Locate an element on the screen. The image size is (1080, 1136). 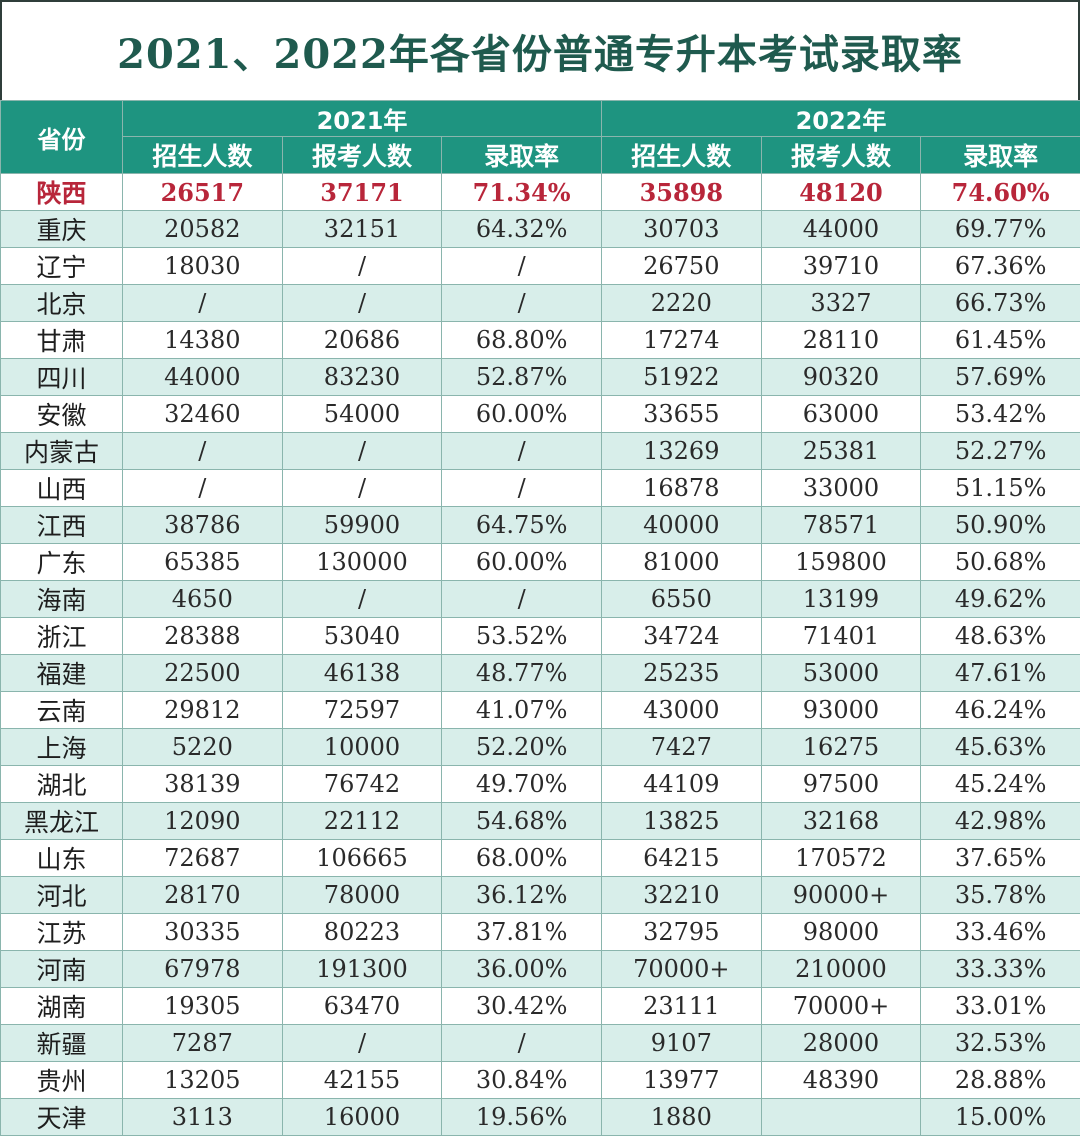
rate-2022-cell: 48.63% is located at coordinates (1000, 636).